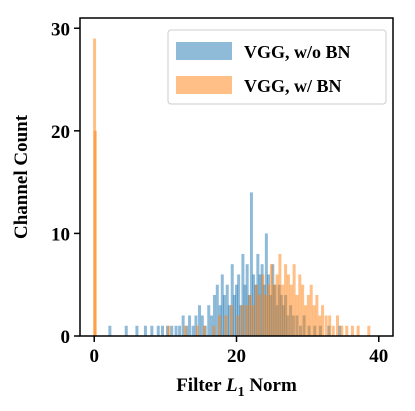 The width and height of the screenshot is (415, 411). I want to click on legend: VGG, w/o BN VGG, w/ BN, so click(277, 67).